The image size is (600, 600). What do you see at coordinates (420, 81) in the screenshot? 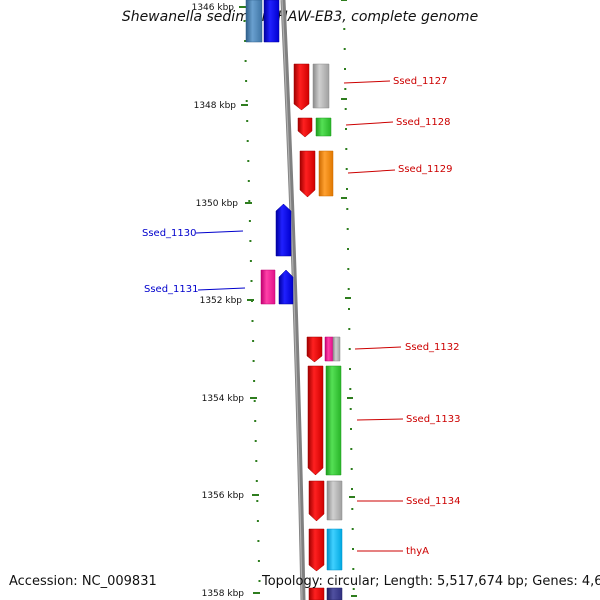
I see `gene-label-ssed-1127: Ssed_1127` at bounding box center [420, 81].